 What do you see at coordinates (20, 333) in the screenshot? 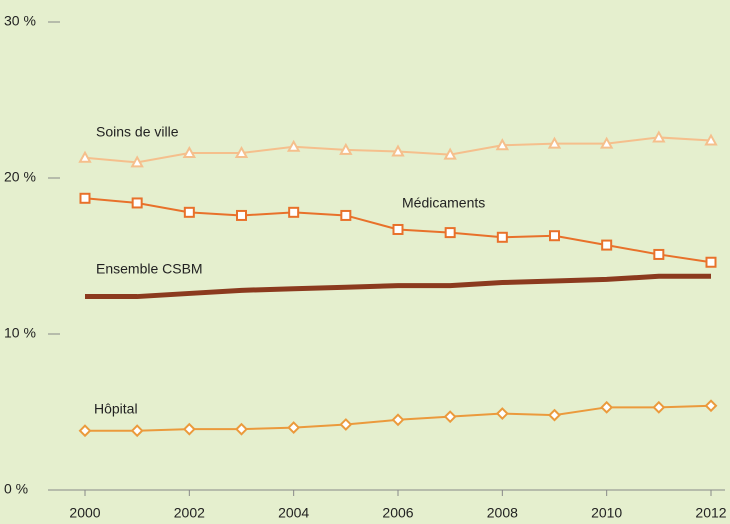
I see `y-tick-label: 10 %` at bounding box center [20, 333].